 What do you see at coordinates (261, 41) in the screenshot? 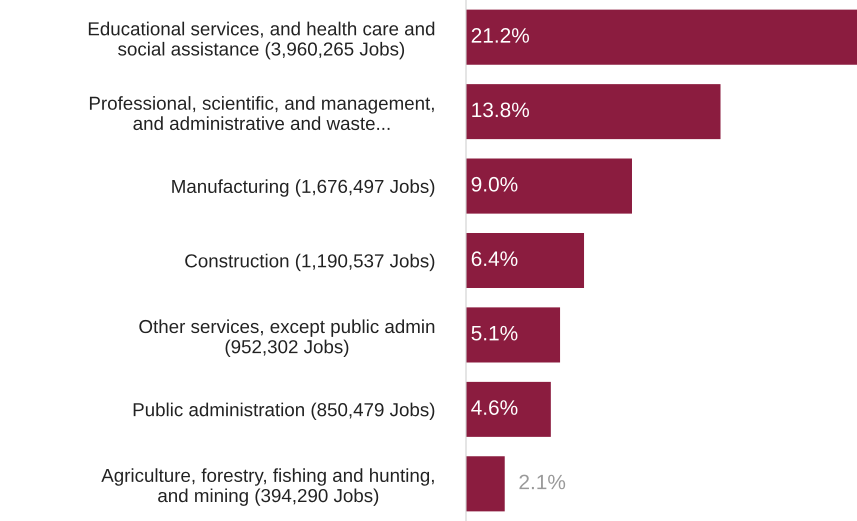
I see `y-tick-label: Educational services, and health care and social assistance (3,960,265 Jobs)` at bounding box center [261, 41].